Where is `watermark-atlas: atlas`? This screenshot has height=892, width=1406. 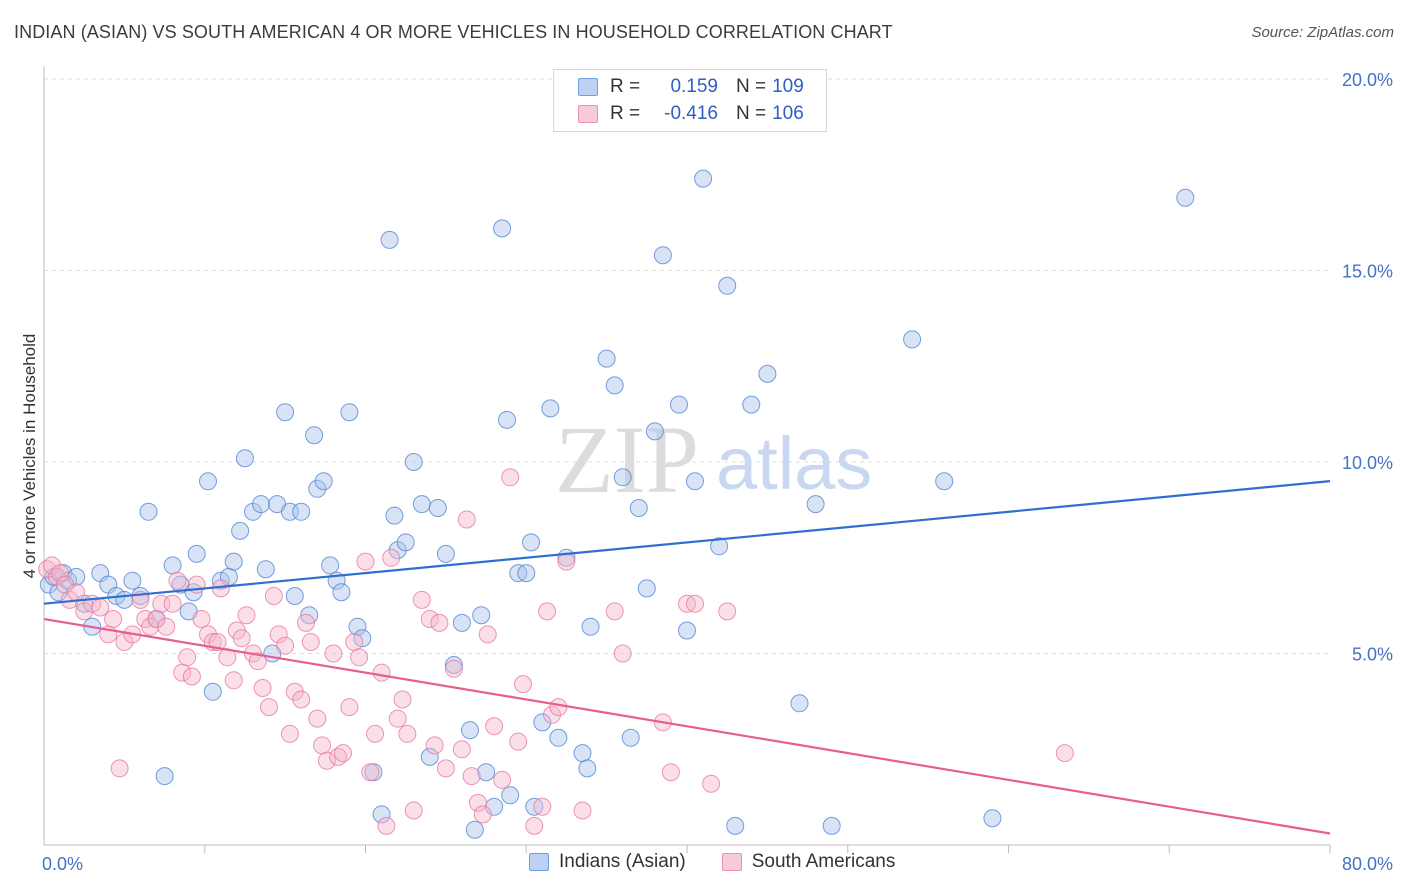 watermark-atlas: atlas is located at coordinates (794, 463).